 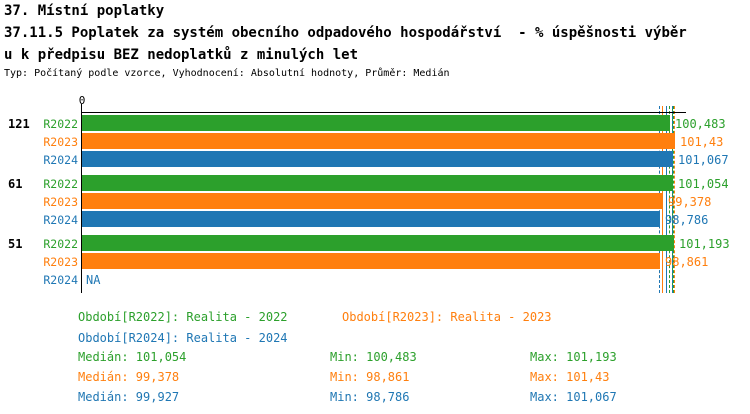 I want to click on legend-median-r2024: Medián: 99,927, so click(x=129, y=397).